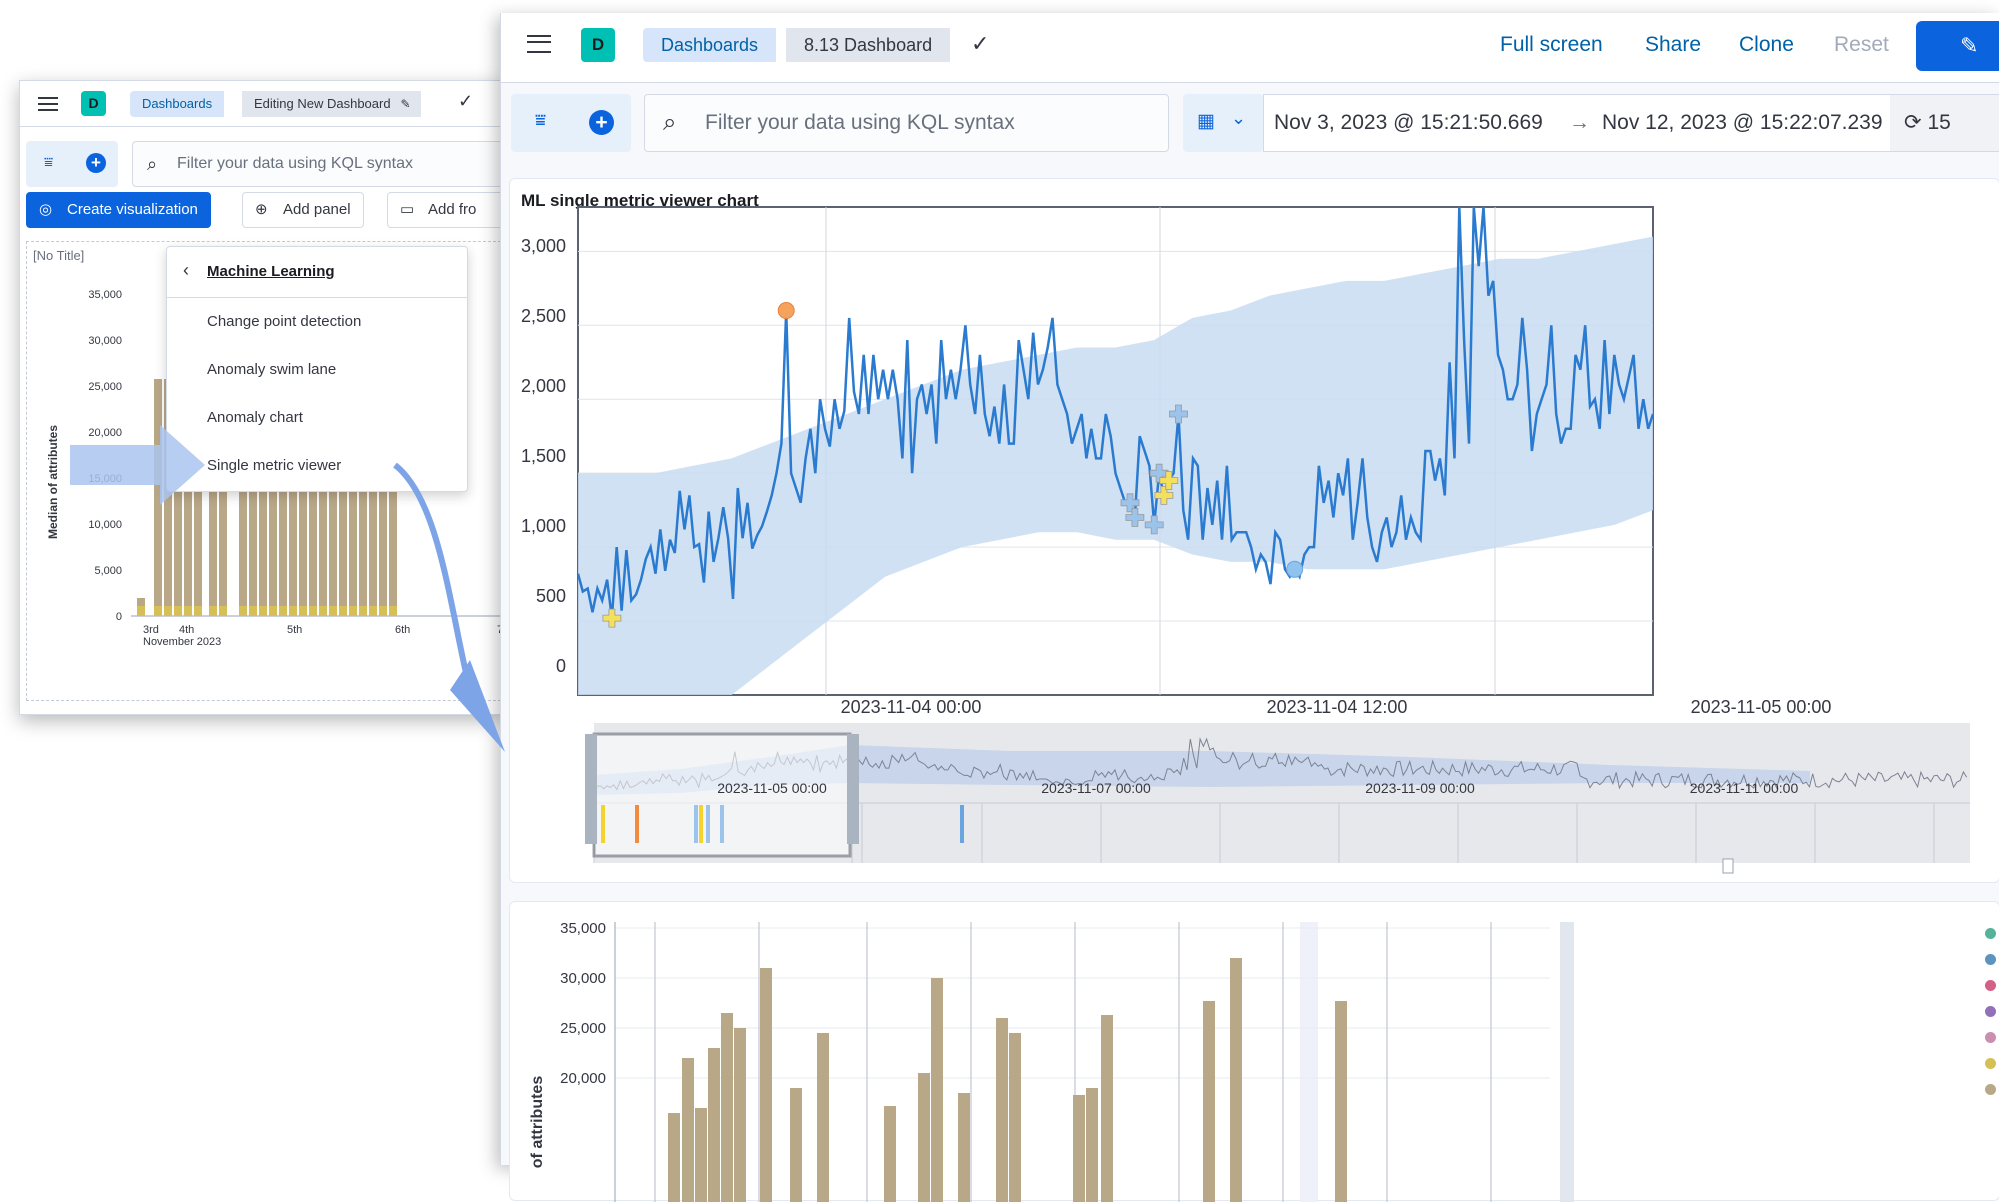 The image size is (1999, 1202). I want to click on context-tick: 2023-11-05 00:00, so click(772, 788).